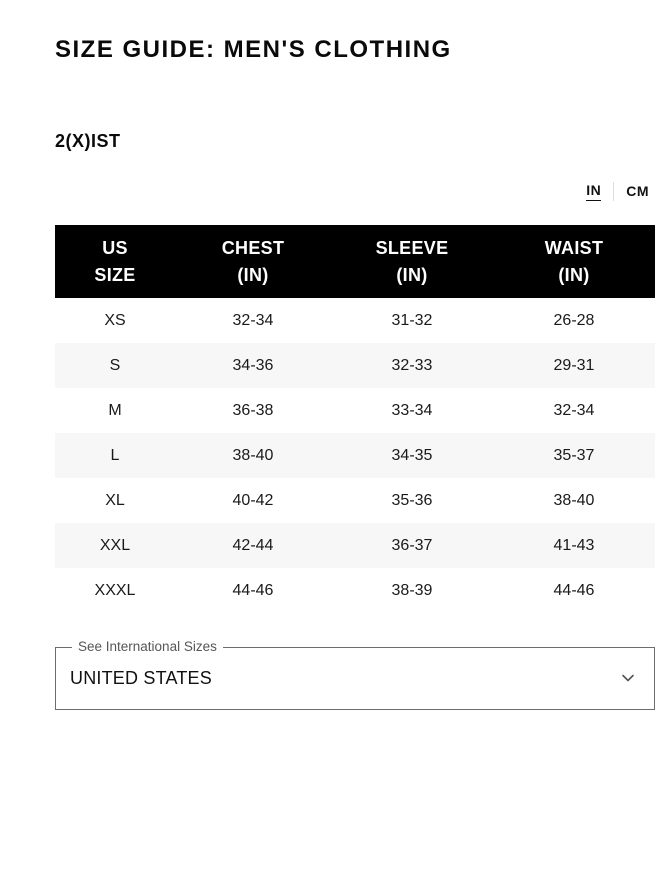 The width and height of the screenshot is (669, 873). Describe the element at coordinates (355, 455) in the screenshot. I see `table-row: L 38-40 34-35 35-37` at that location.